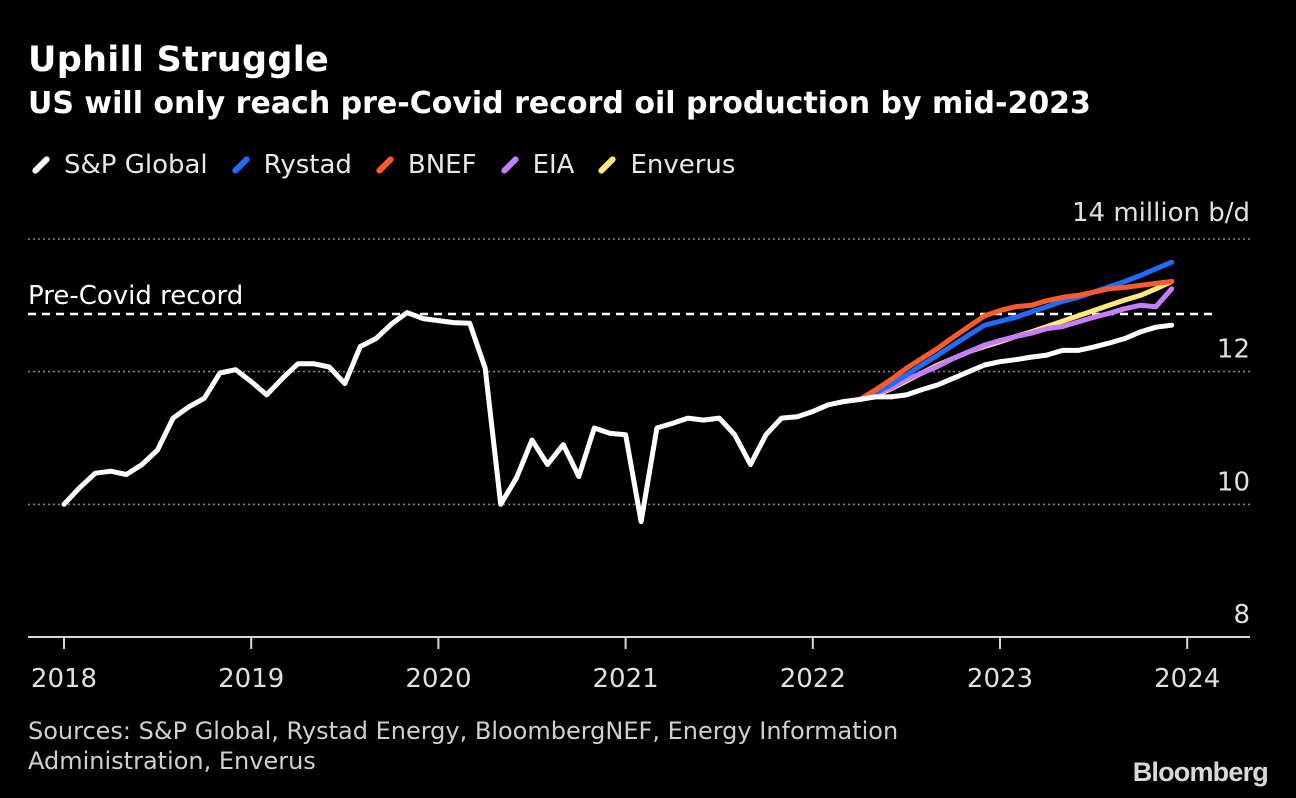 This screenshot has width=1296, height=798. I want to click on x-tick-label: 2020, so click(438, 679).